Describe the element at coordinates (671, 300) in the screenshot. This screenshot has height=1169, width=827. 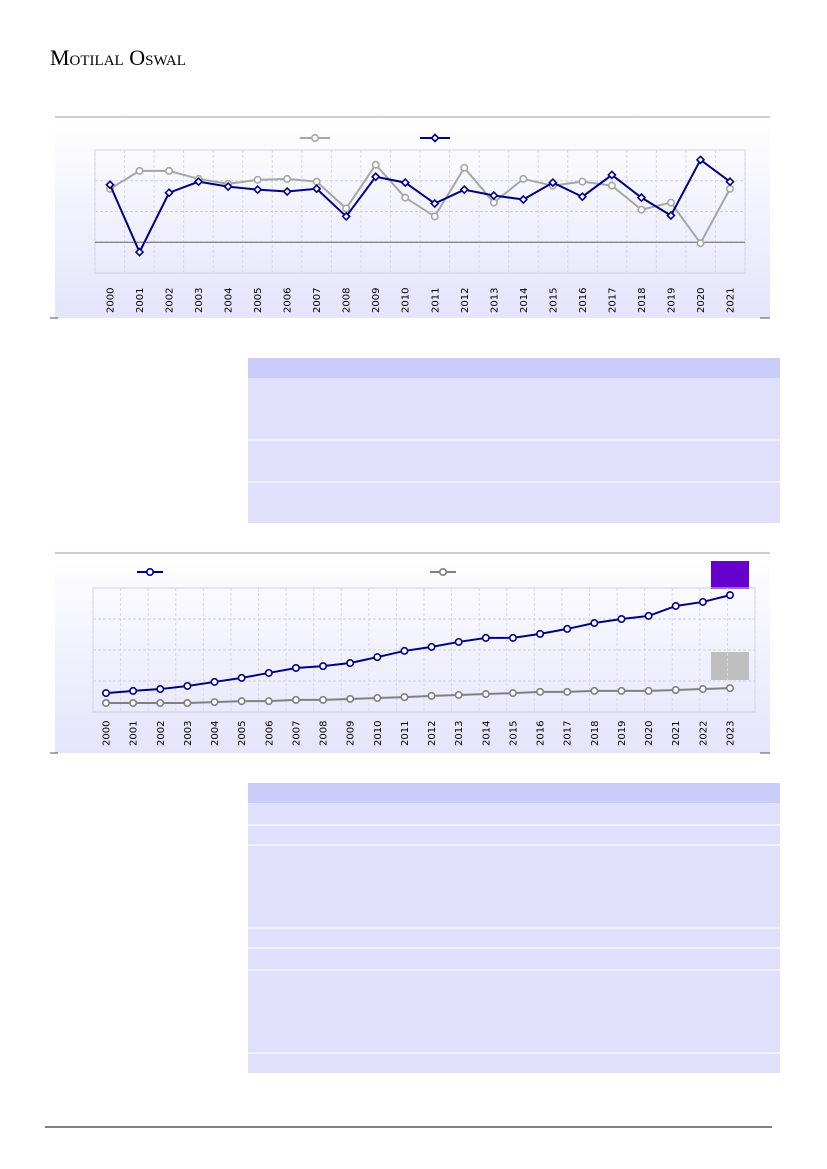
I see `x-tick-label: 2019` at that location.